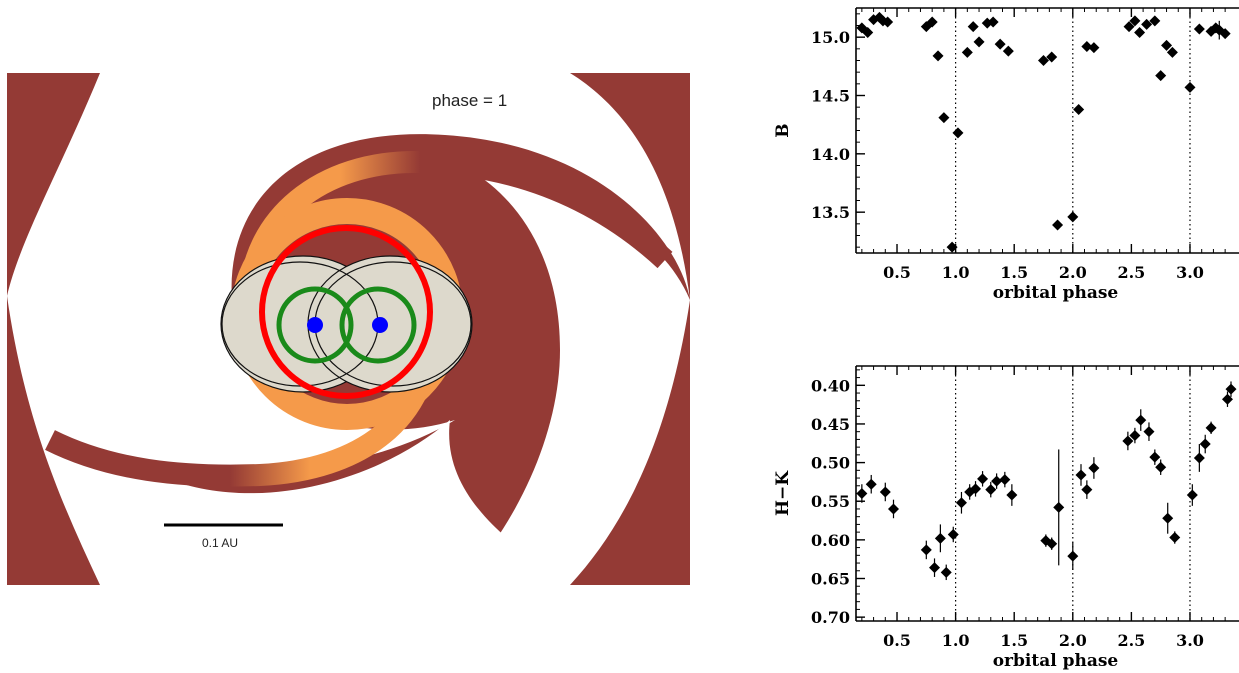 This screenshot has width=1239, height=673. I want to click on star-lobe-left, so click(315, 325).